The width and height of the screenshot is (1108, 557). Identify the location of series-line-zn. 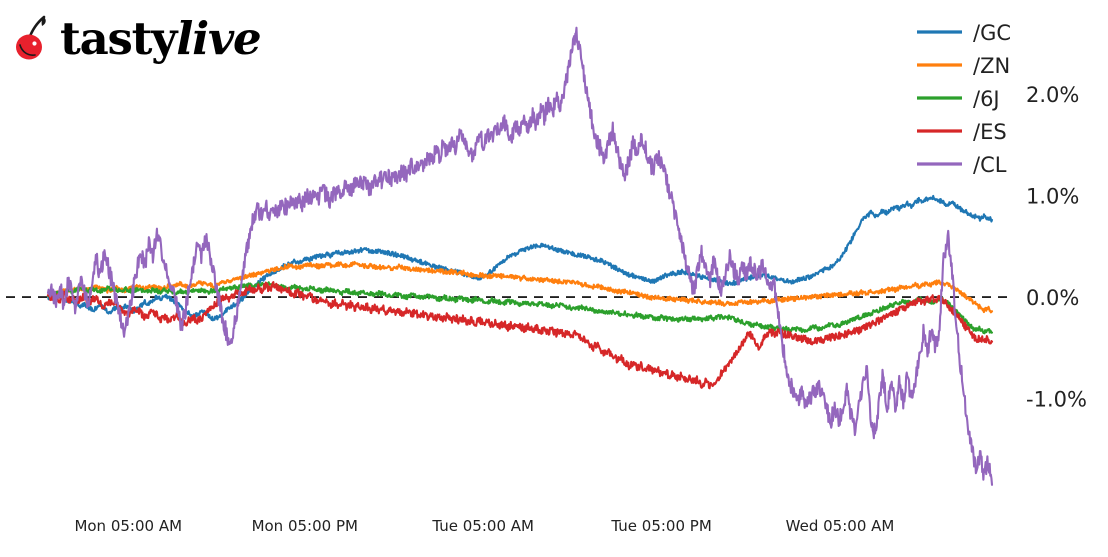
(520, 287).